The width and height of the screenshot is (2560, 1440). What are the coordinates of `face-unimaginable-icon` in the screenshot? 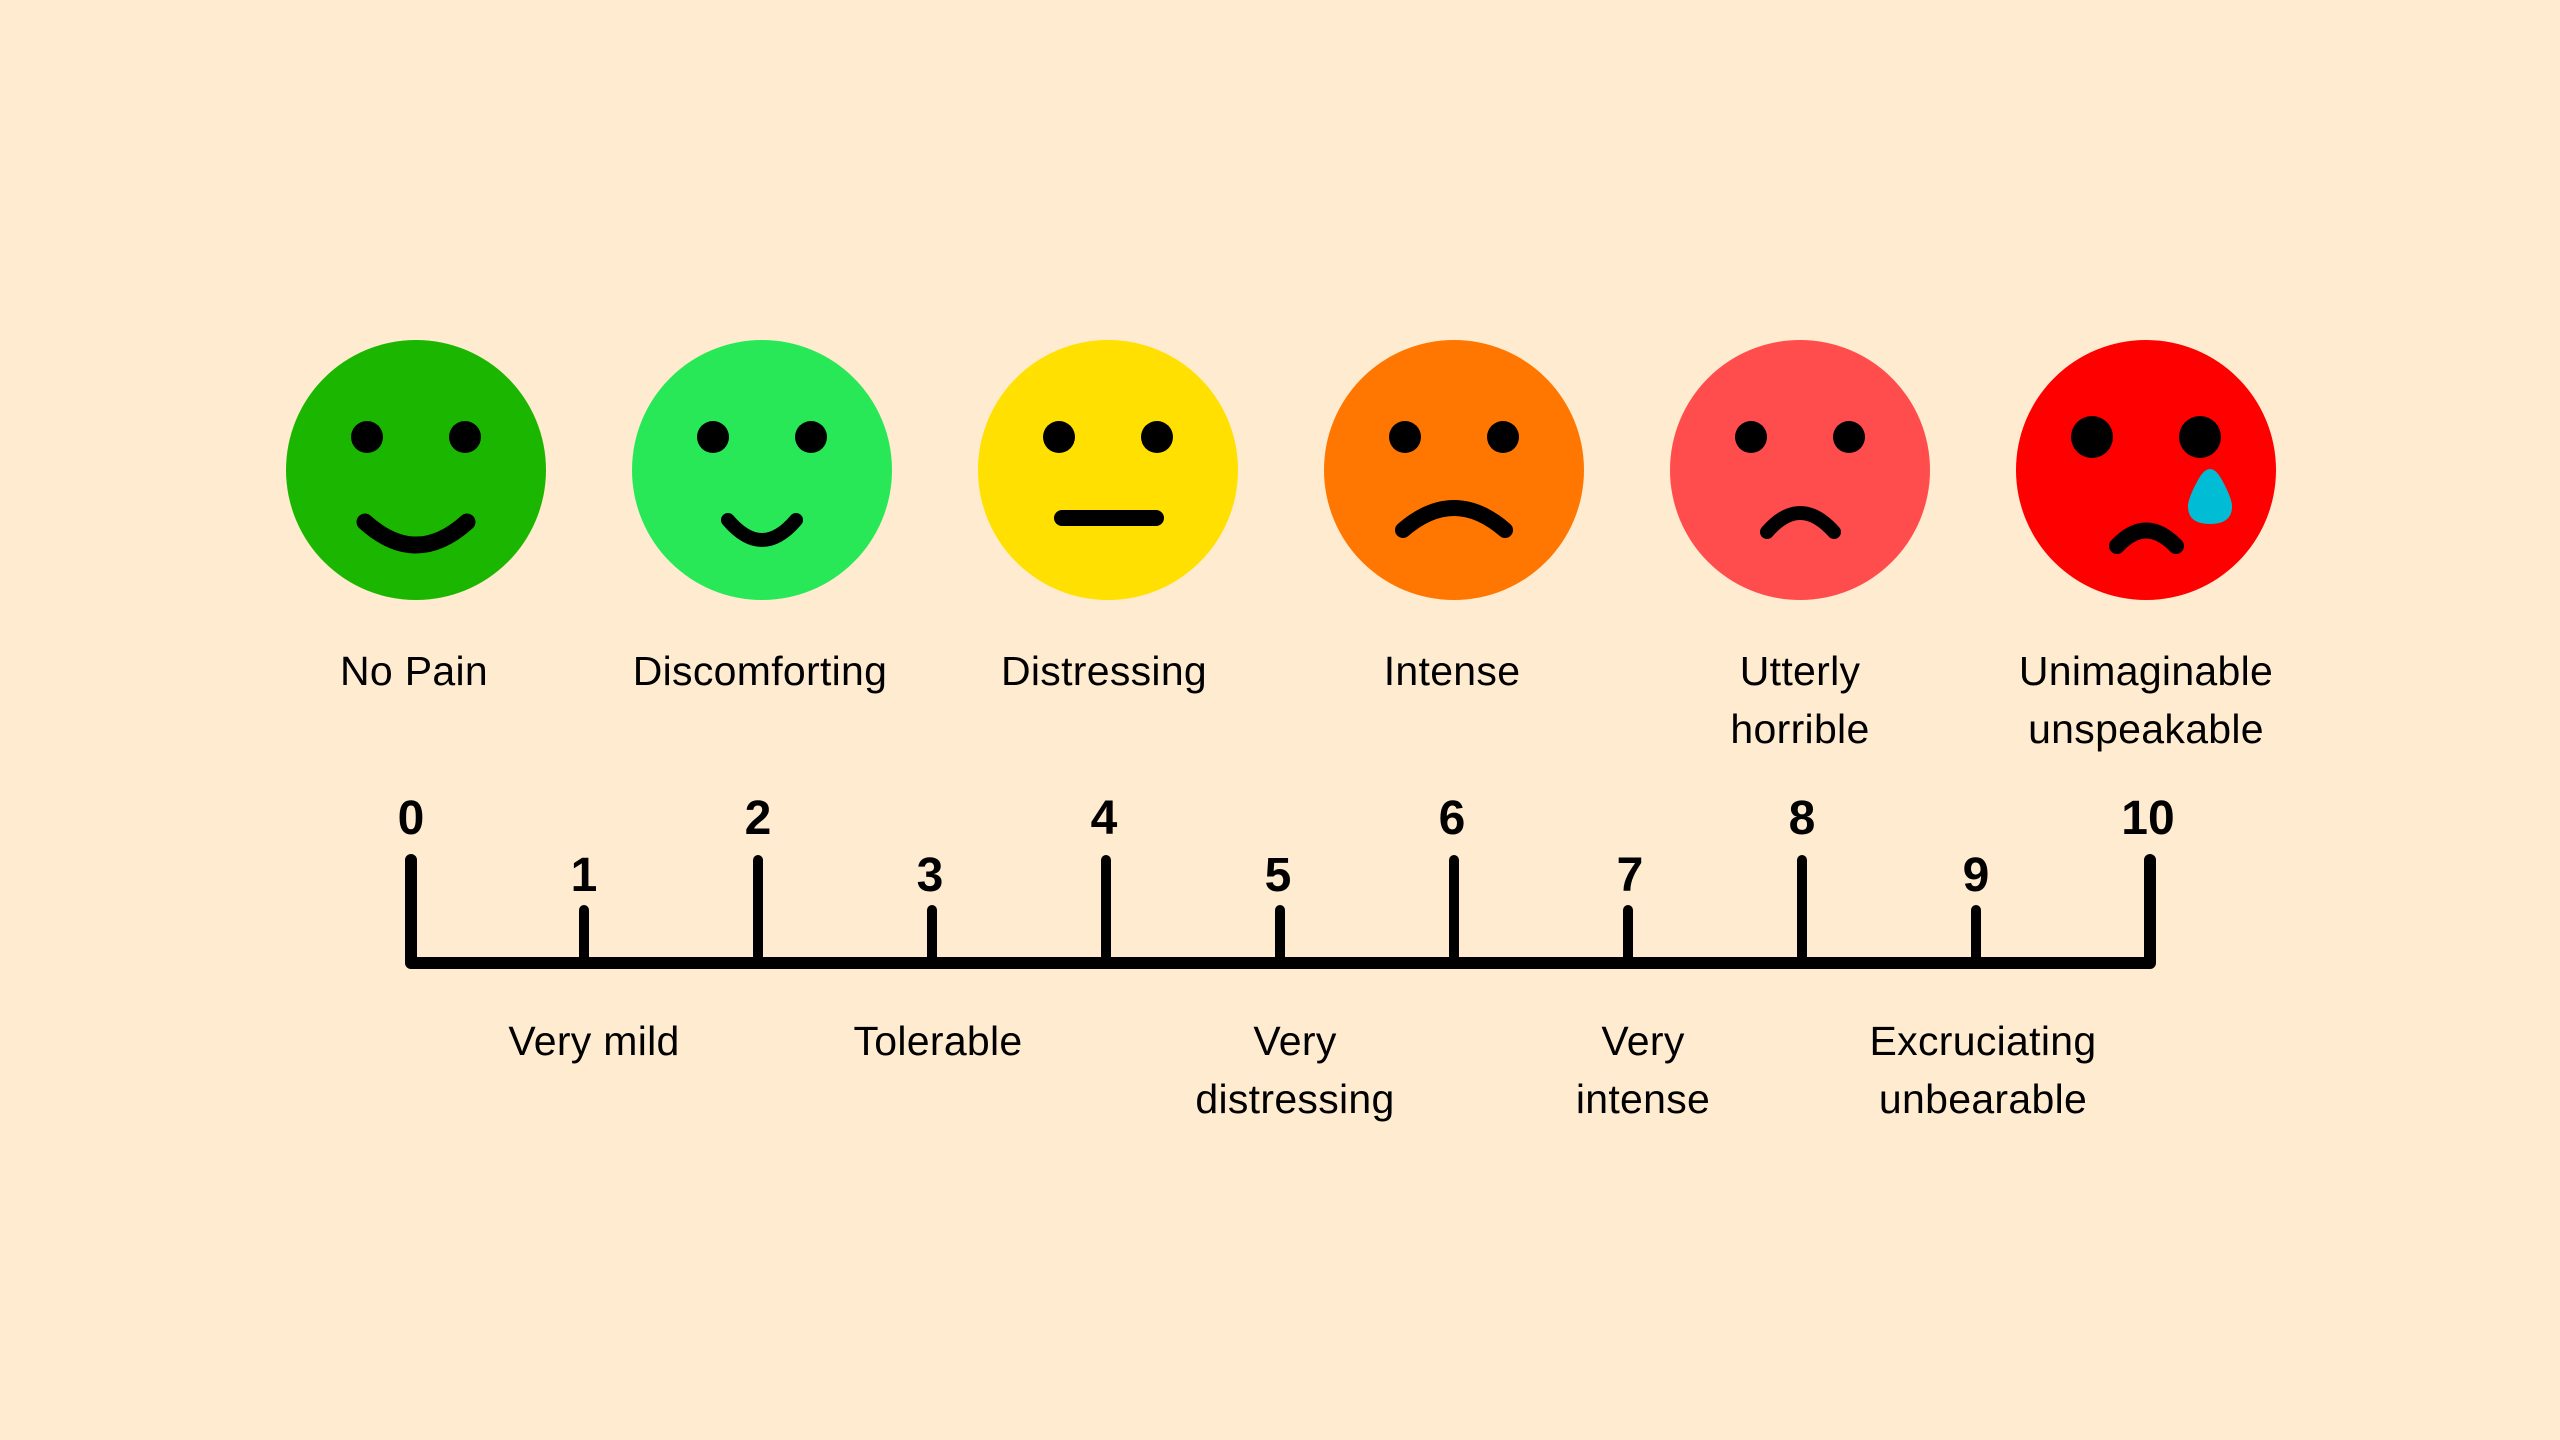 It's located at (2146, 470).